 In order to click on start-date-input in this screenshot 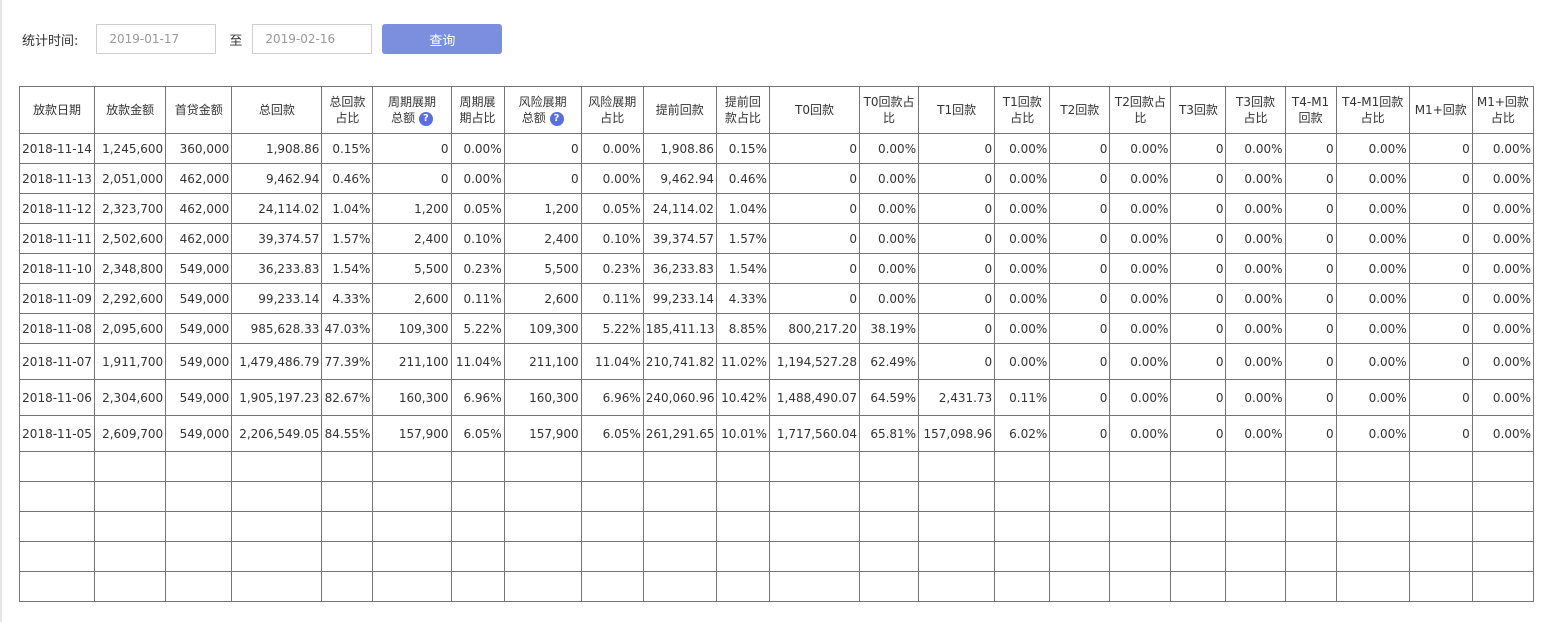, I will do `click(156, 39)`.